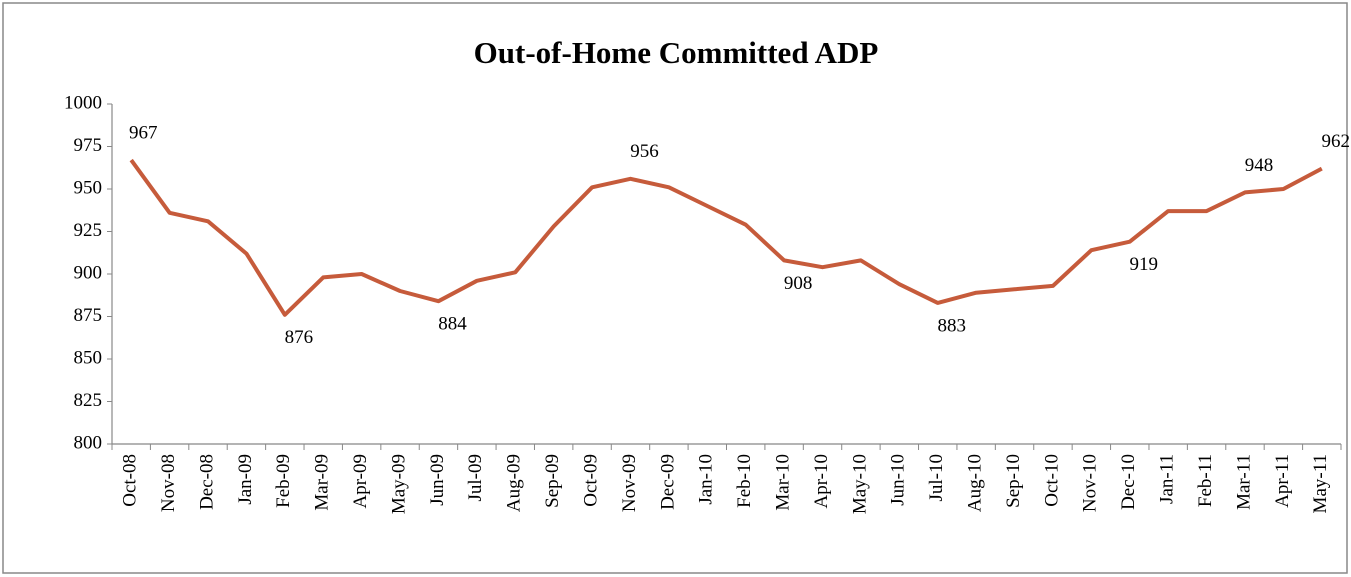 This screenshot has width=1351, height=577. I want to click on data-label: 919, so click(1144, 264).